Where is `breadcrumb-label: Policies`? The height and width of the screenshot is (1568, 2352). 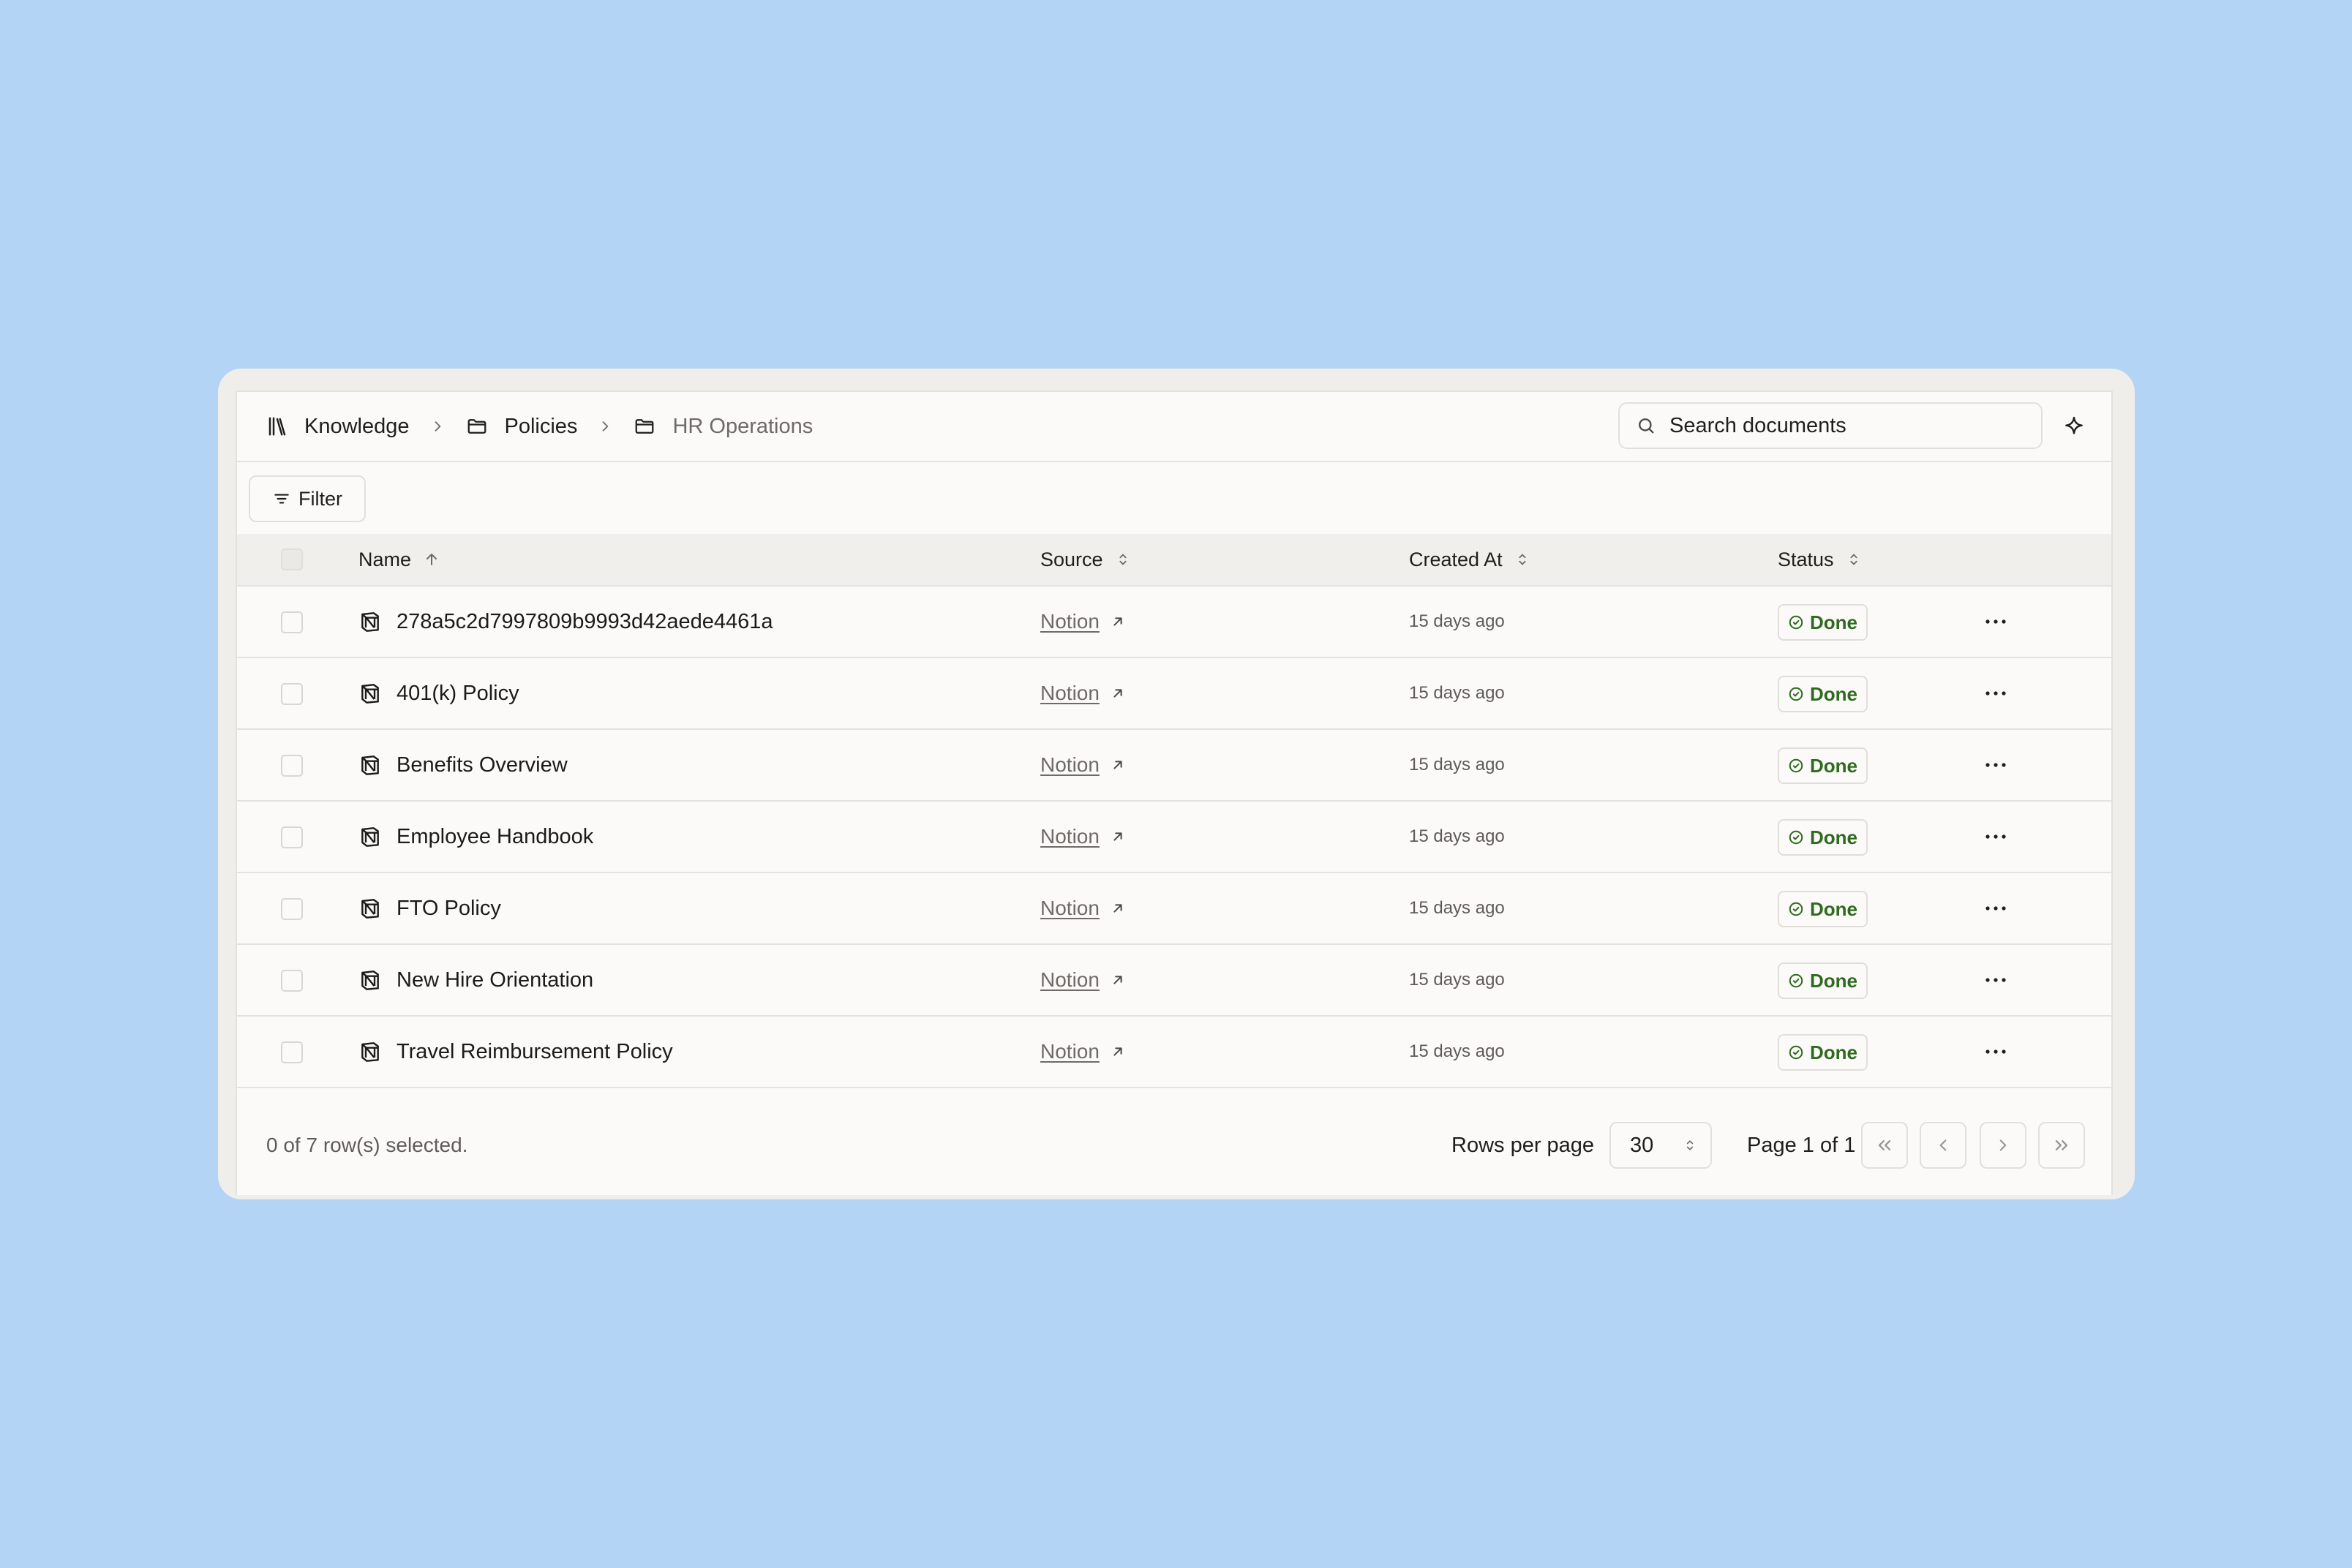
breadcrumb-label: Policies is located at coordinates (541, 426).